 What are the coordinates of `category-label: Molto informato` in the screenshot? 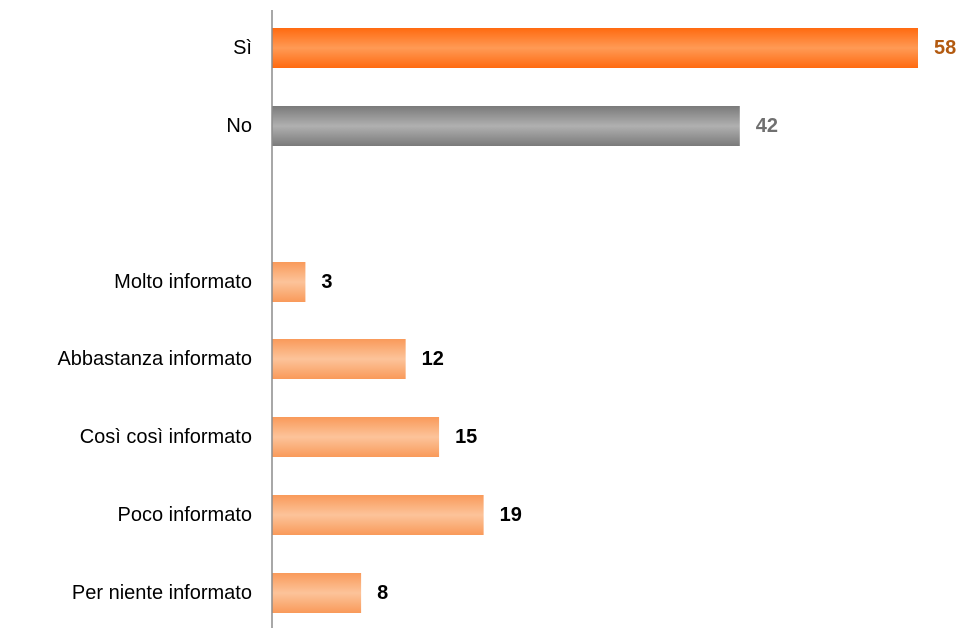 It's located at (183, 282).